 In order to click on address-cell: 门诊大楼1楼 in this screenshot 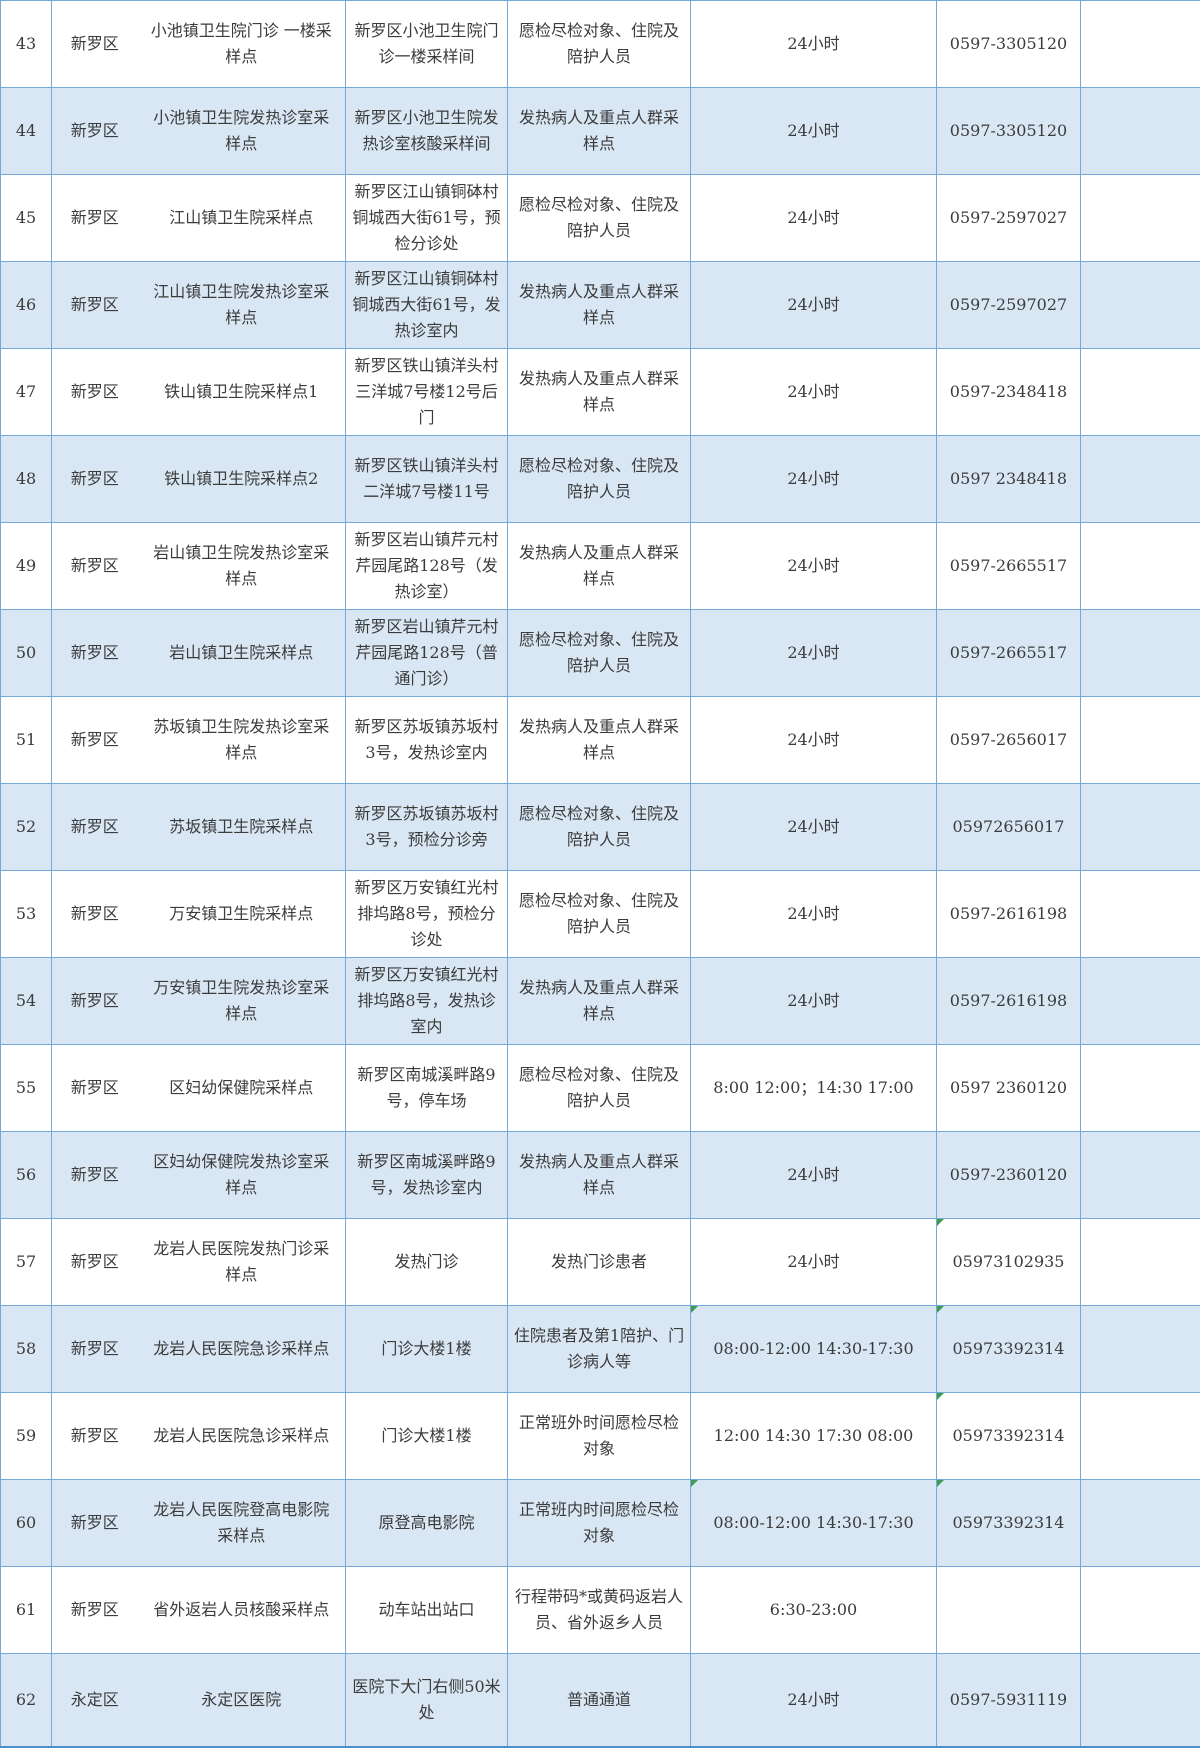, I will do `click(427, 1436)`.